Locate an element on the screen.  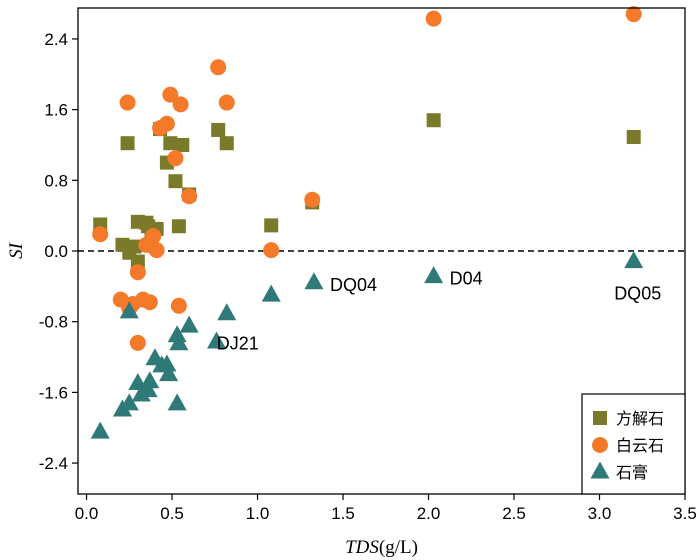
x-tick-label: 2.0 is located at coordinates (429, 513).